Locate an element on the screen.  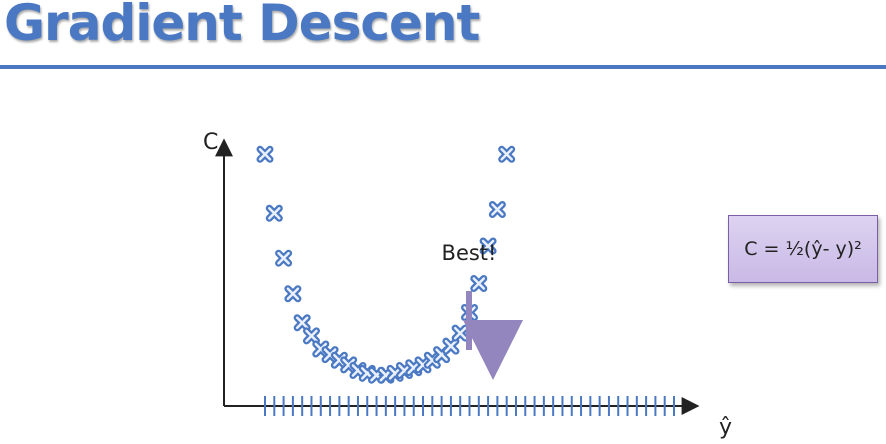
best-annotation: Best! is located at coordinates (469, 253).